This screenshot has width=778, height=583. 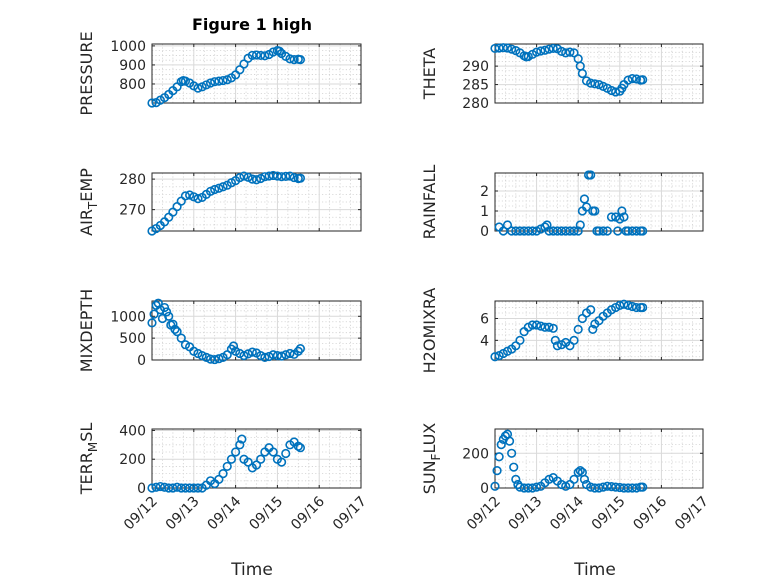 I want to click on y-tick-label: 400, so click(x=132, y=431).